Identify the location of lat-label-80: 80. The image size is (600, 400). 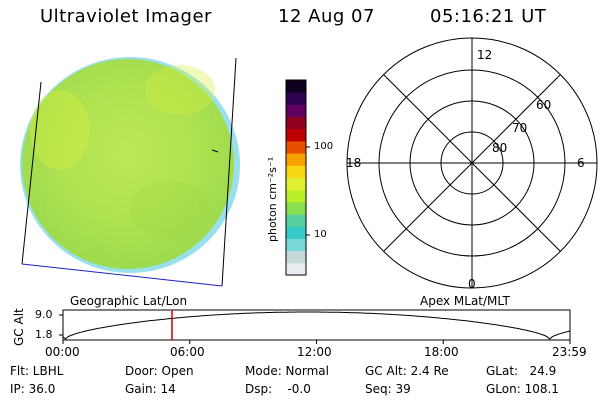
(500, 148).